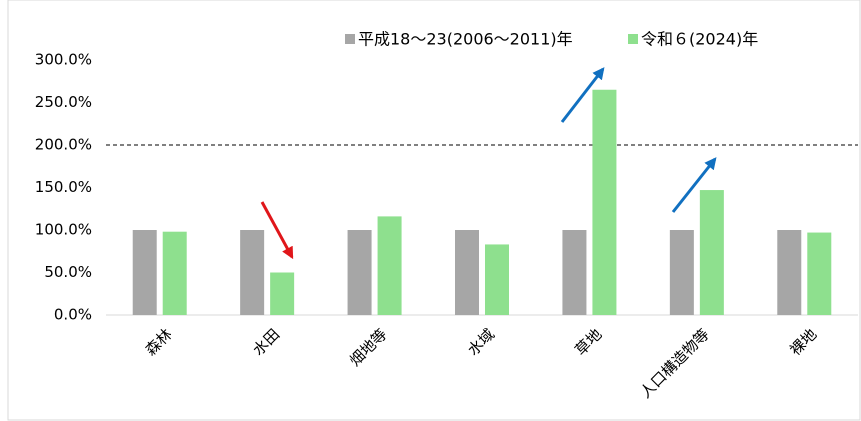  What do you see at coordinates (63, 102) in the screenshot?
I see `y-tick-label: 250.0%` at bounding box center [63, 102].